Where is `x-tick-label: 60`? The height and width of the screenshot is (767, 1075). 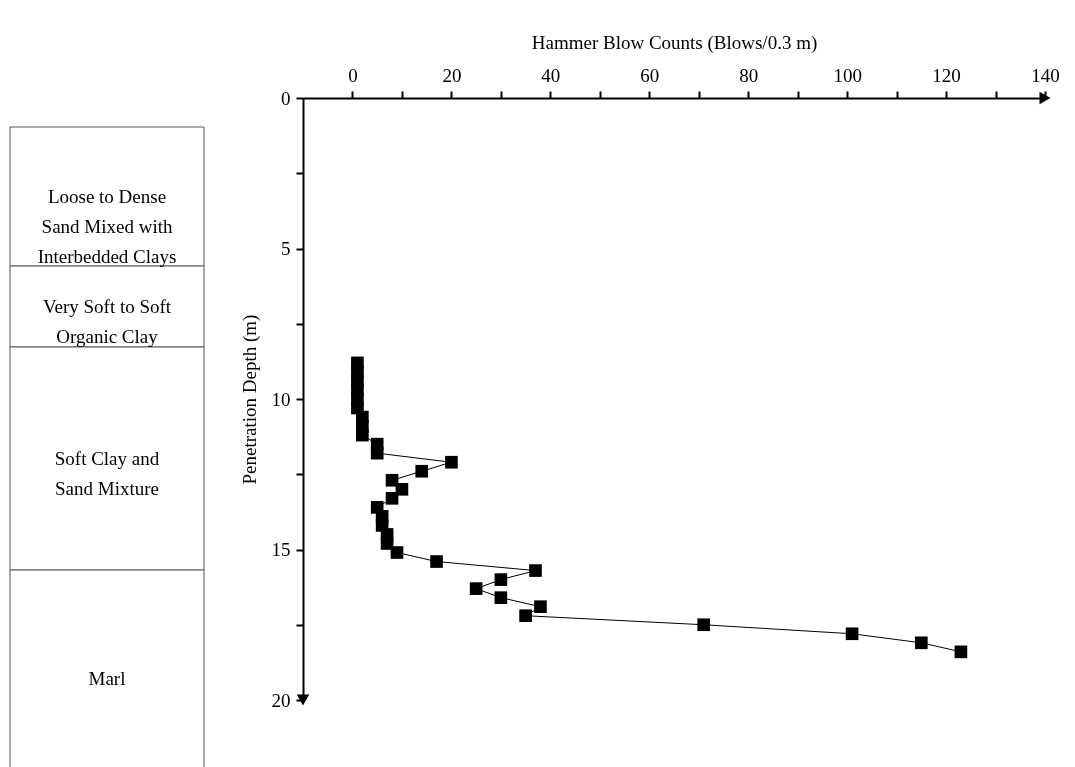
x-tick-label: 60 is located at coordinates (650, 75).